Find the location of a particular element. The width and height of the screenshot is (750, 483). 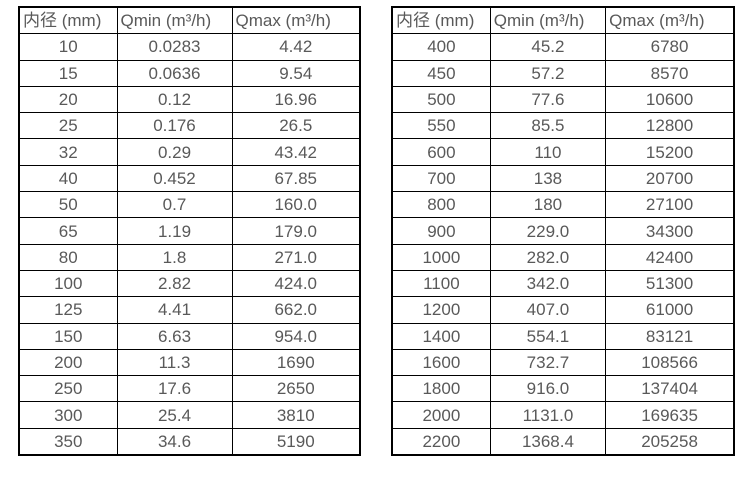

table-row: 900 229.0 34300 is located at coordinates (563, 231).